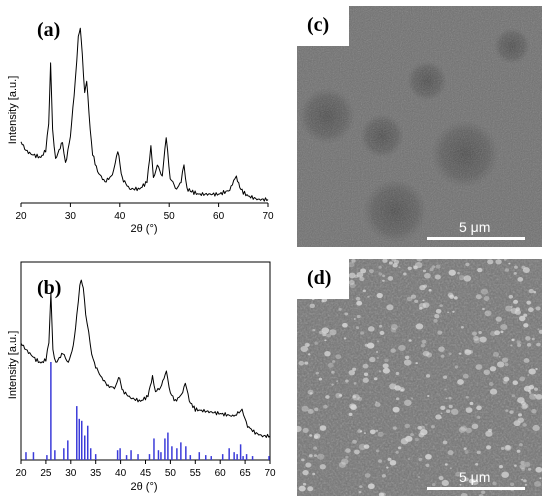 The image size is (550, 503). What do you see at coordinates (121, 473) in the screenshot?
I see `x-tick-label: 40` at bounding box center [121, 473].